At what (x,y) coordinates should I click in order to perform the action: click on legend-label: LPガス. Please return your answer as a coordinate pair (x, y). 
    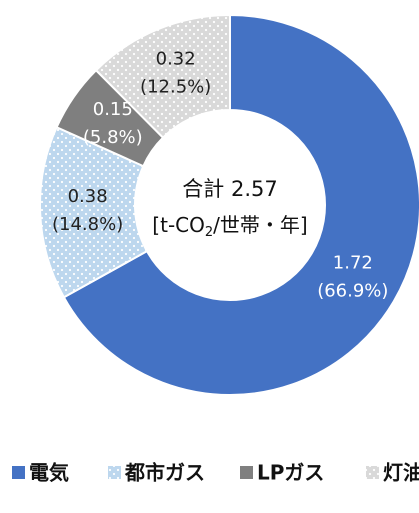
    Looking at the image, I should click on (290, 473).